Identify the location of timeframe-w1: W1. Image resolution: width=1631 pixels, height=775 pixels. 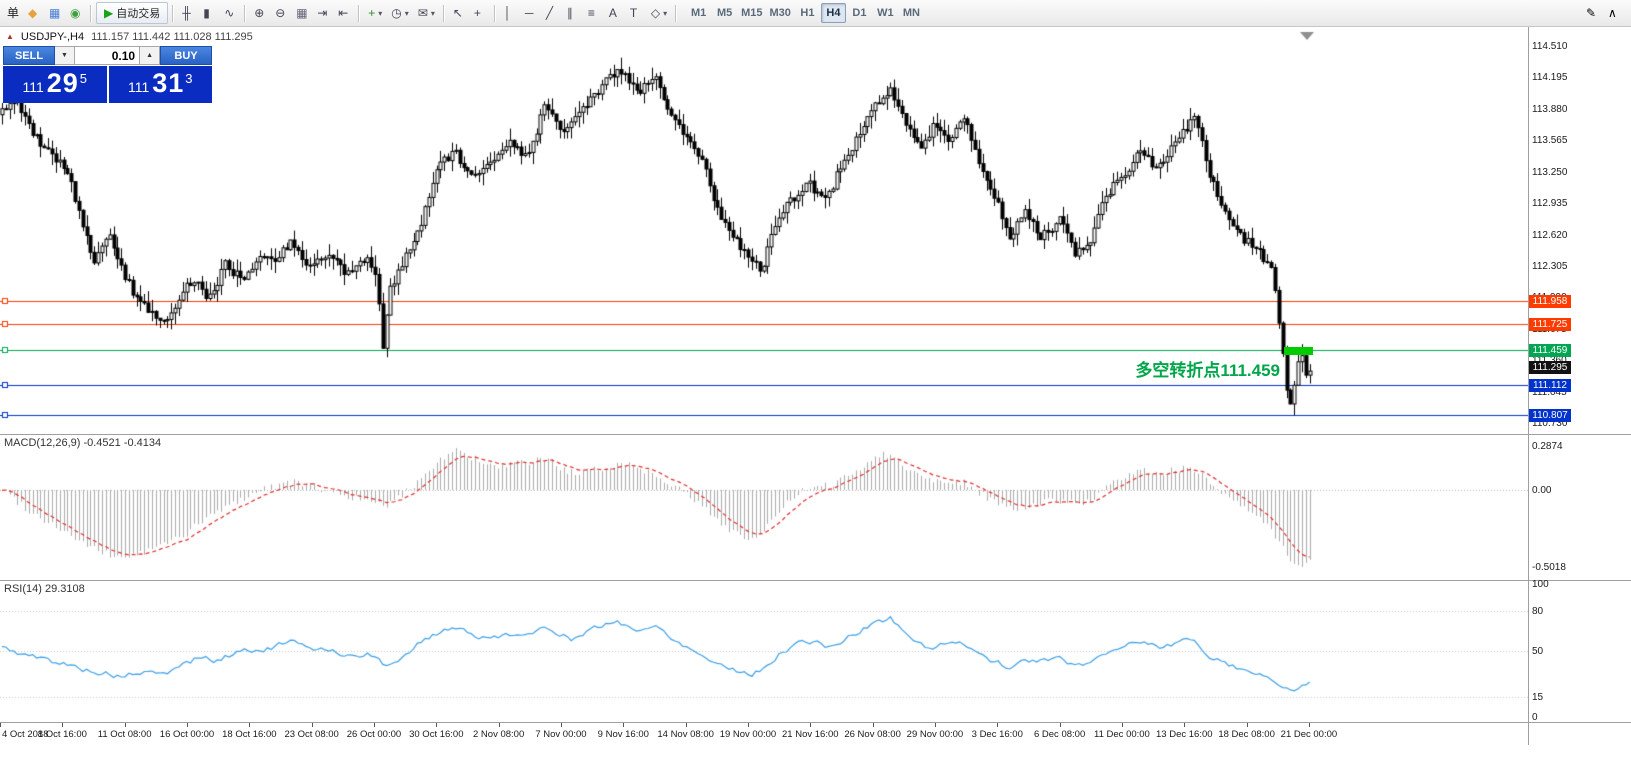
(885, 13).